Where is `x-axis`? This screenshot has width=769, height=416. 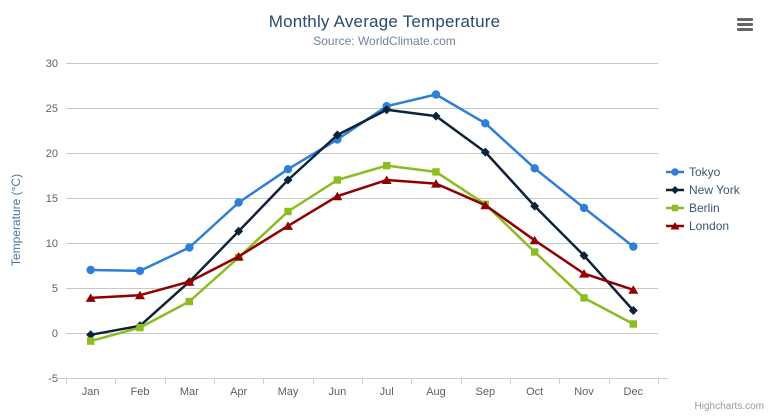 x-axis is located at coordinates (362, 381).